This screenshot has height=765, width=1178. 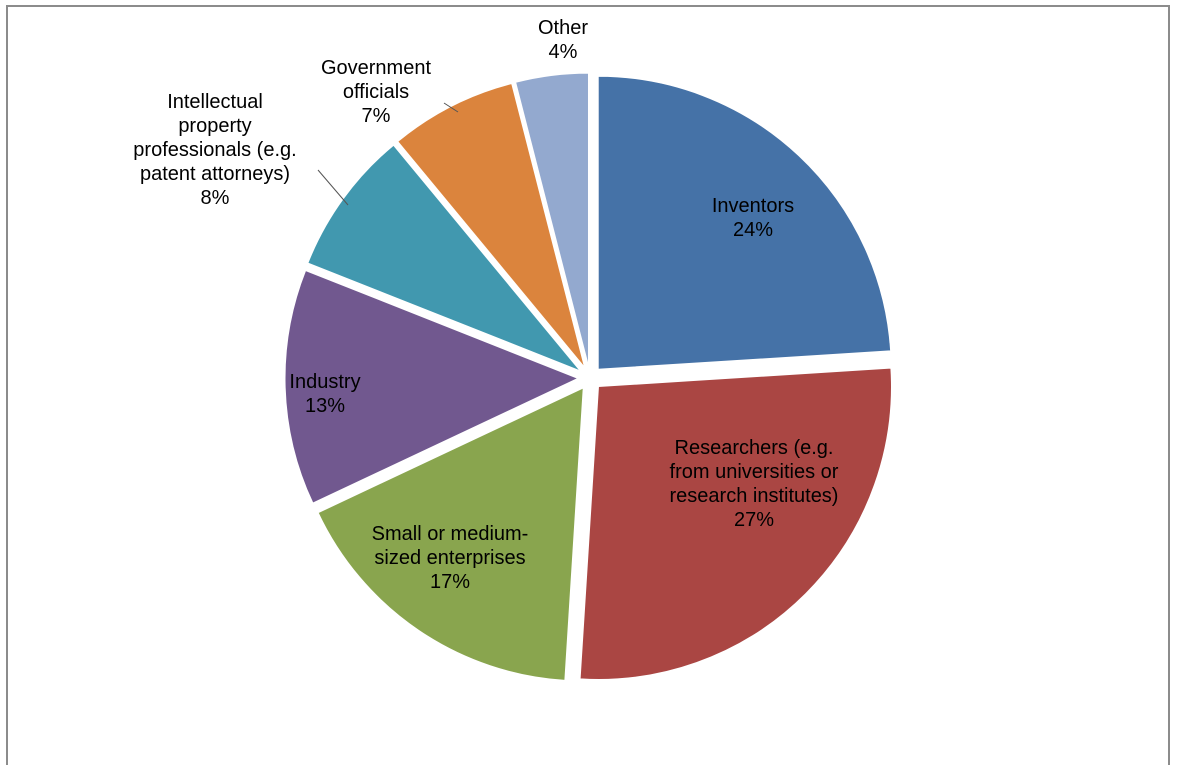 I want to click on slice-label-line: from universities or, so click(x=754, y=472).